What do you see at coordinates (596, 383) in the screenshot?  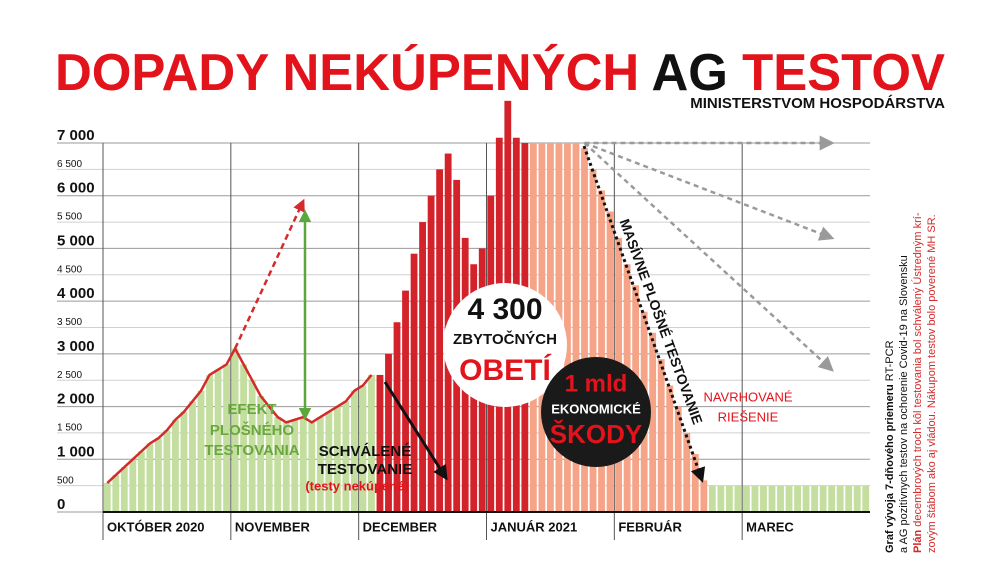 I see `annotation: 1 mld` at bounding box center [596, 383].